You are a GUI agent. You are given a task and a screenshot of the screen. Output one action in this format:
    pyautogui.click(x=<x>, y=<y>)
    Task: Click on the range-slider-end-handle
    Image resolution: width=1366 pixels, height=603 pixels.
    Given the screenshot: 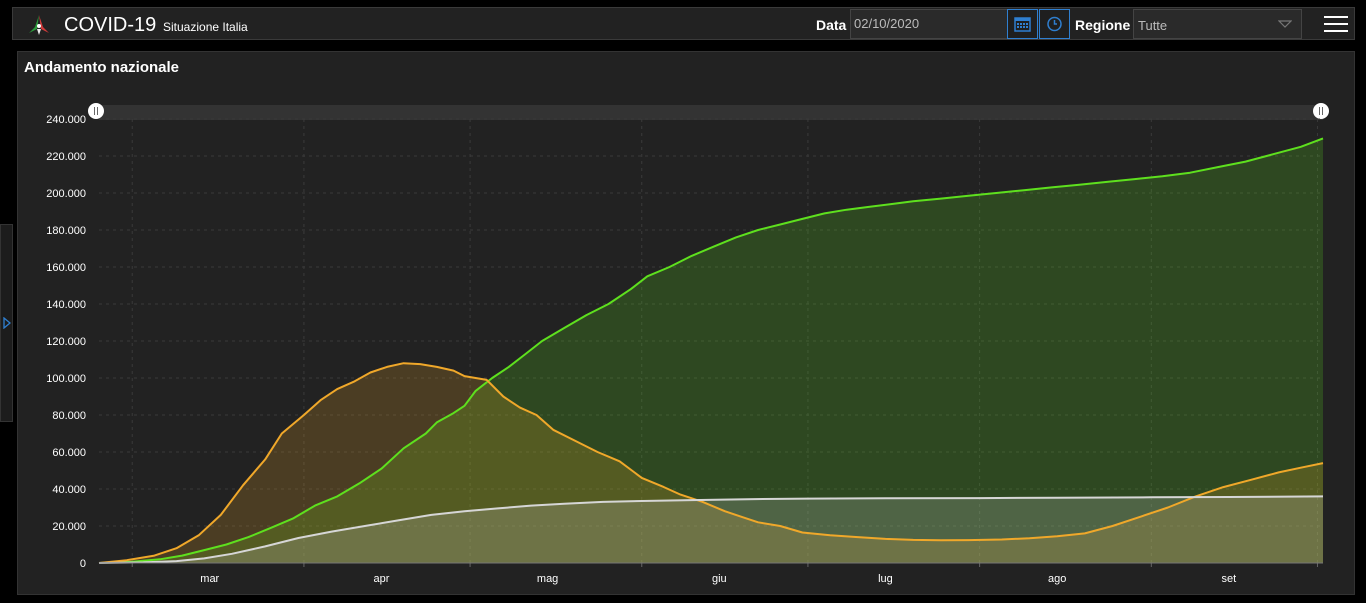 What is the action you would take?
    pyautogui.click(x=1321, y=111)
    